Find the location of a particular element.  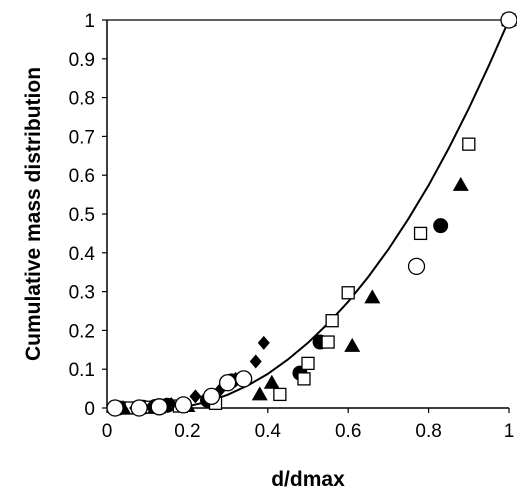

x-tick-label: 0.2 is located at coordinates (187, 431).